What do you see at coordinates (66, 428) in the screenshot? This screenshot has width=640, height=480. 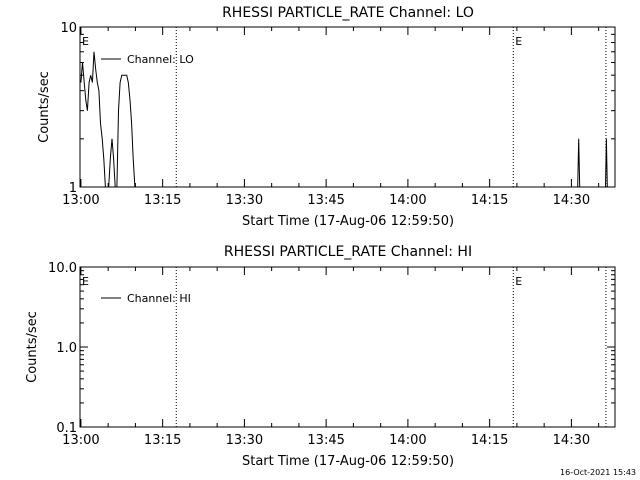 I see `y-tick-label: 0.1` at bounding box center [66, 428].